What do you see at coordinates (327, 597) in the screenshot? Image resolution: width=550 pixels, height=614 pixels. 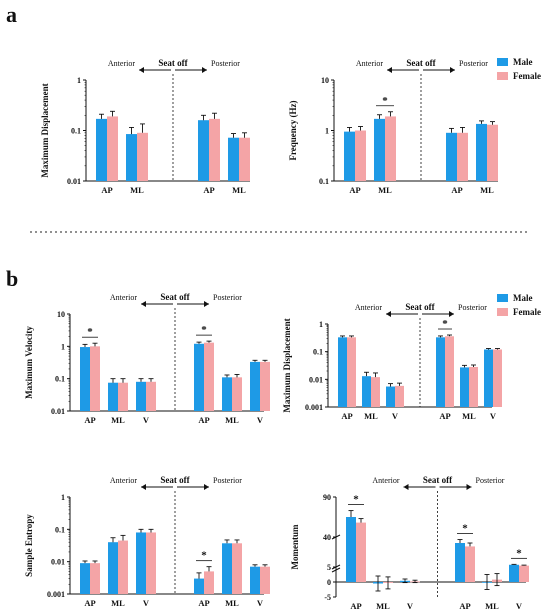 I see `chart-b4-ytick-label-0: -5` at bounding box center [327, 597].